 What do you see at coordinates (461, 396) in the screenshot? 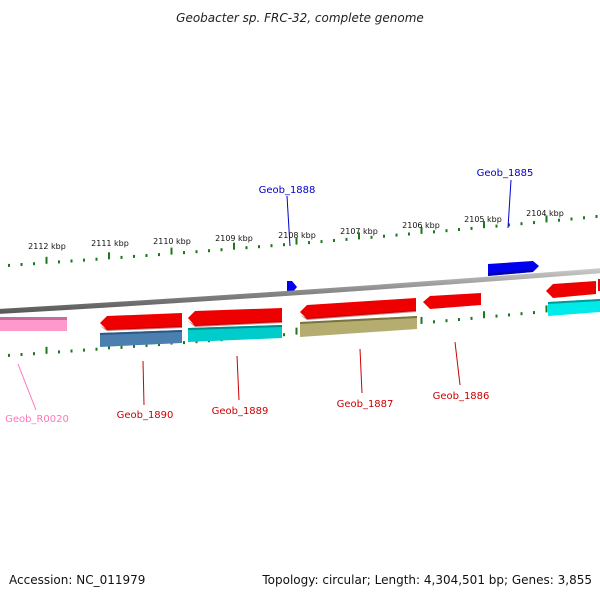
I see `gene-label-geob-1886: Geob_1886` at bounding box center [461, 396].